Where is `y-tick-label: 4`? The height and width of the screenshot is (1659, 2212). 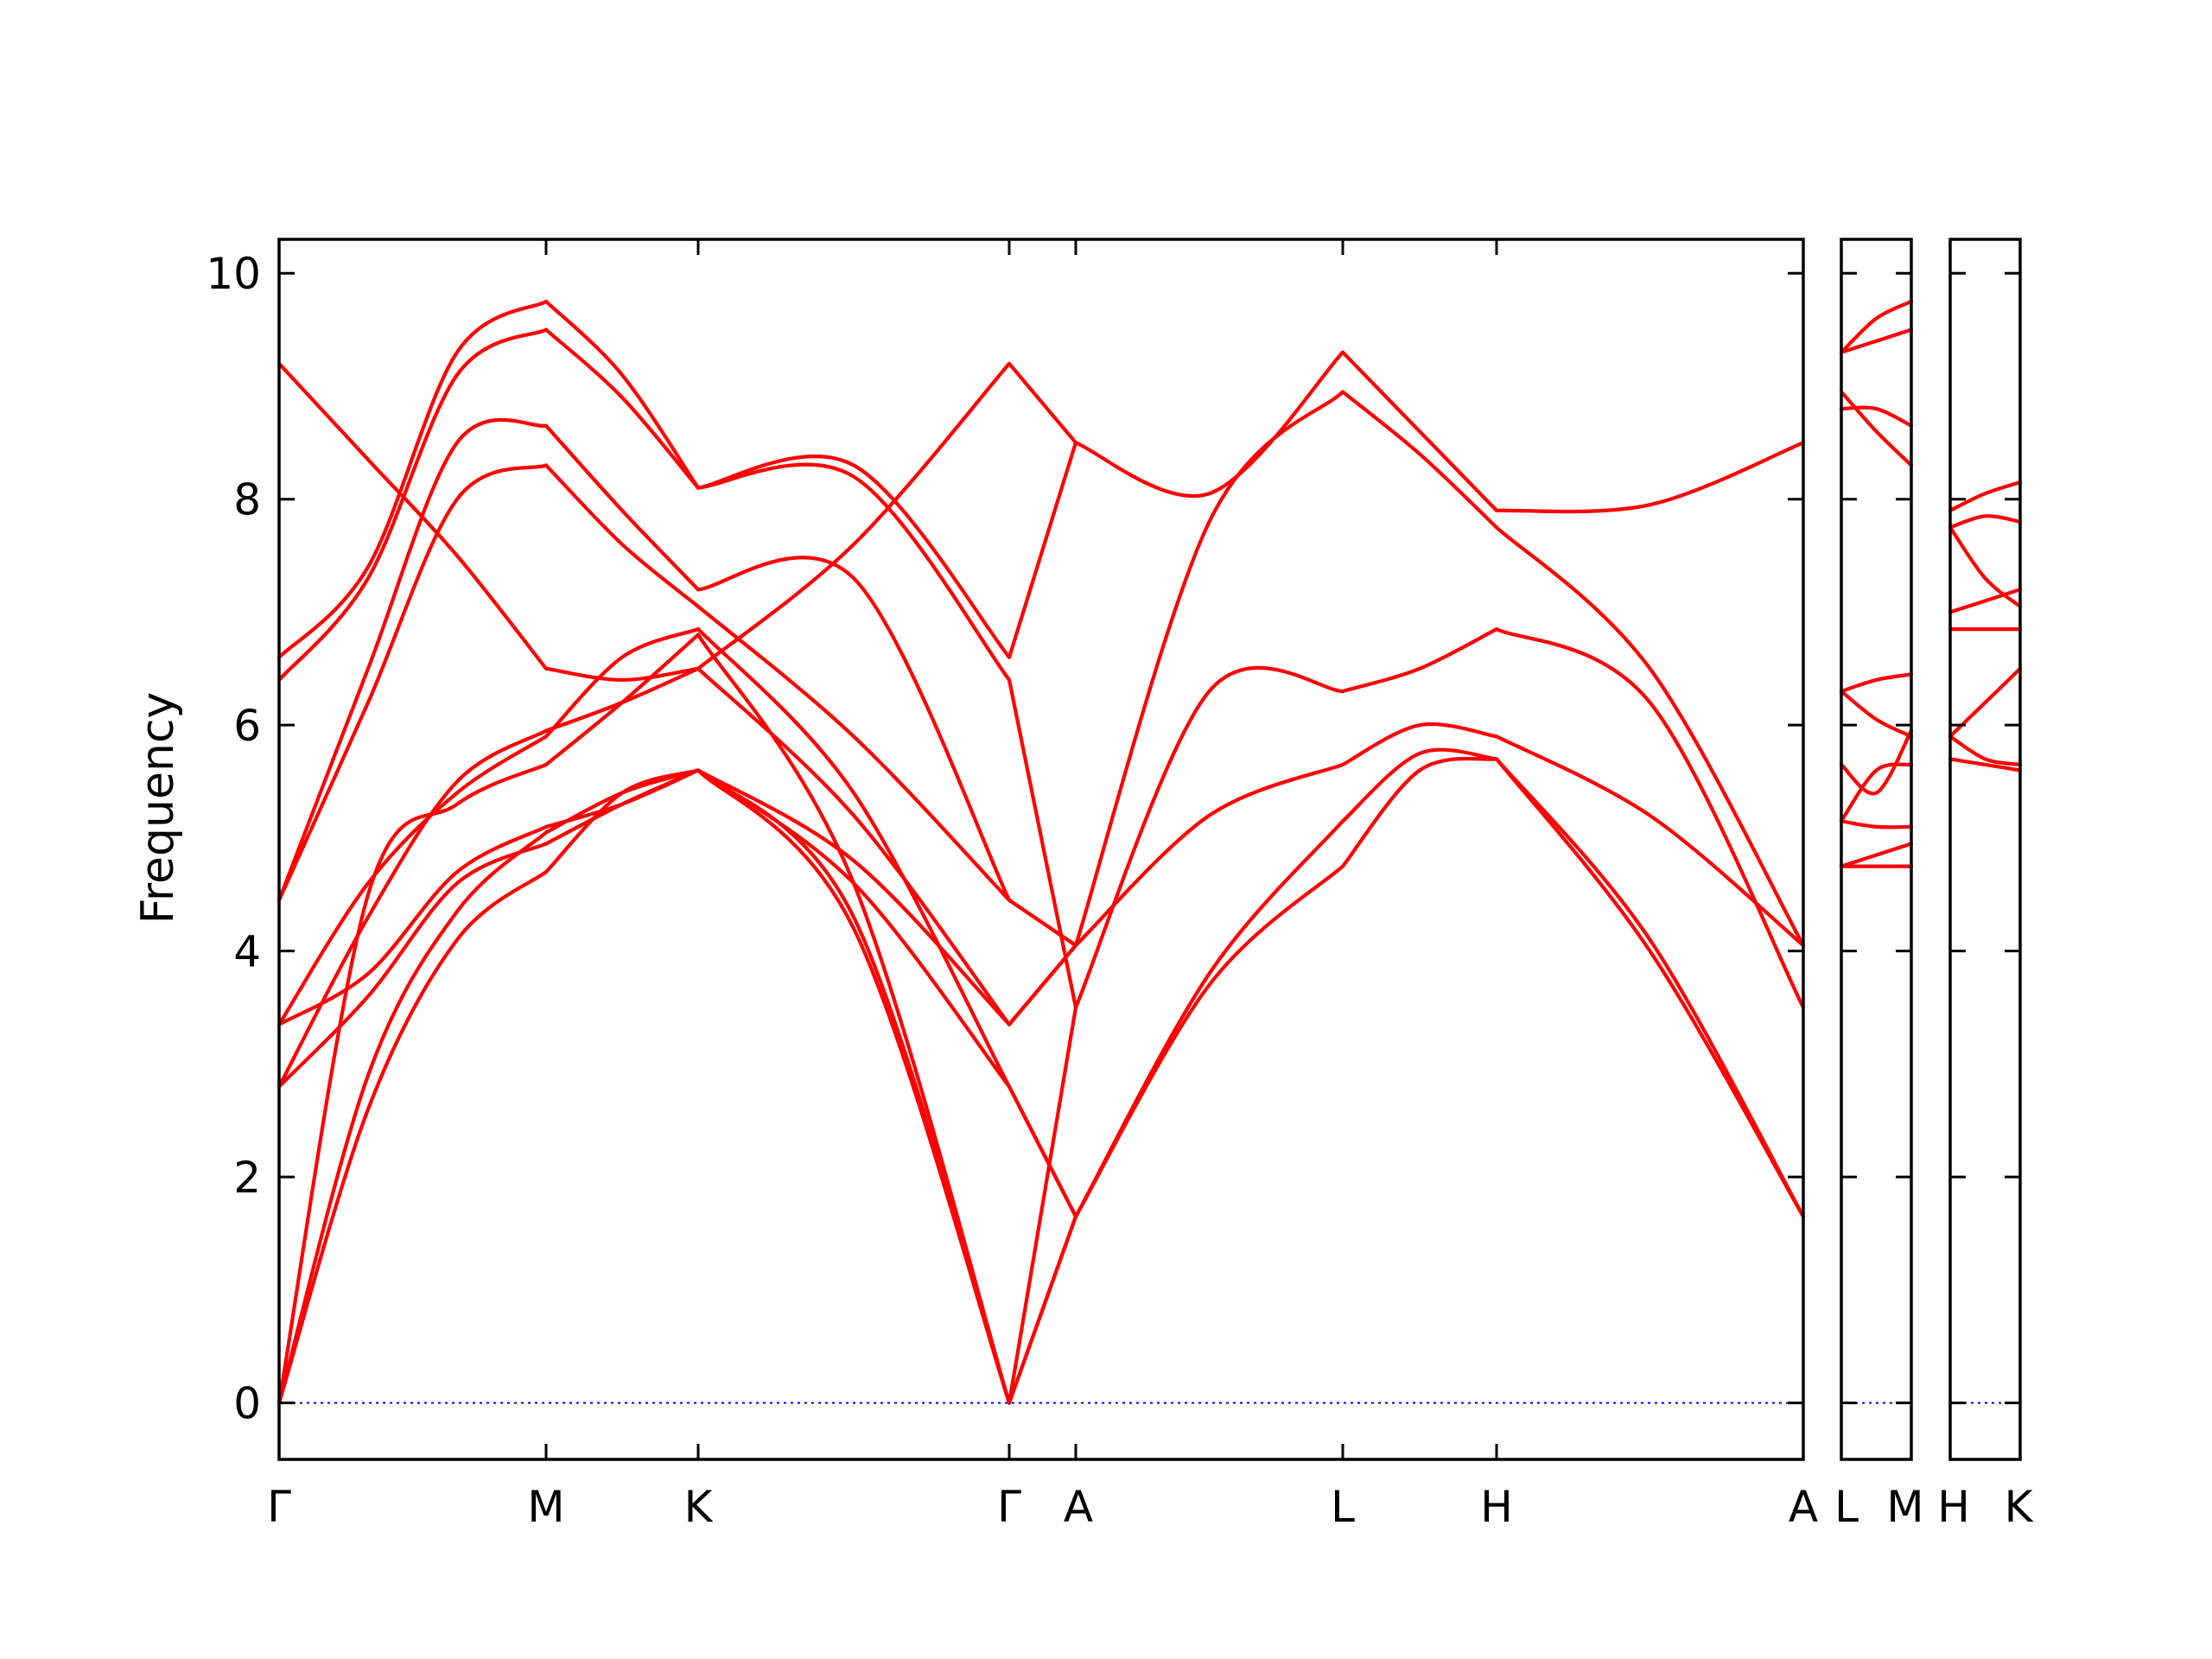 y-tick-label: 4 is located at coordinates (247, 952).